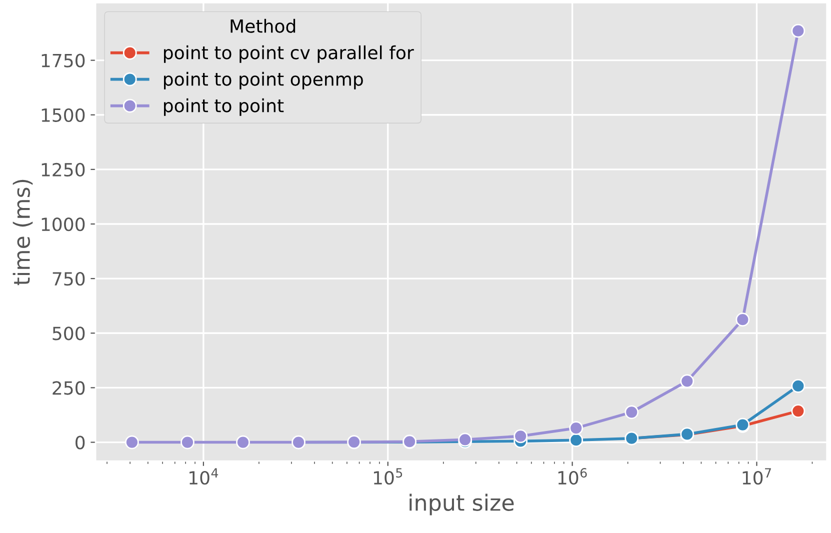 The height and width of the screenshot is (533, 831). I want to click on legend-title: Method, so click(263, 25).